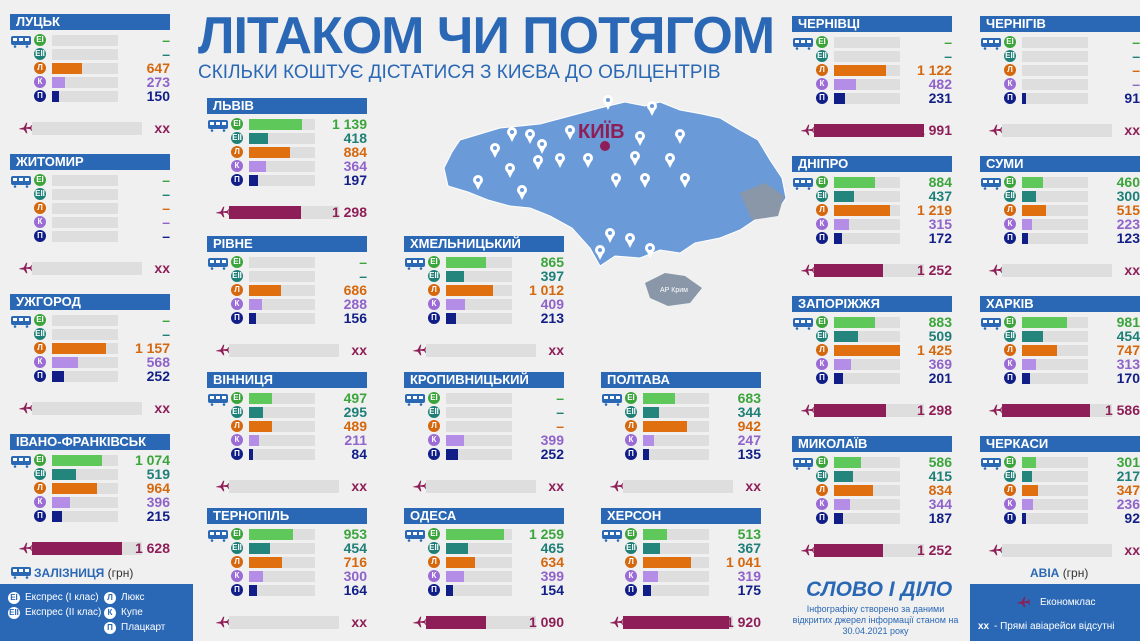 The width and height of the screenshot is (1140, 641). What do you see at coordinates (1060, 498) in the screenshot?
I see `city-card: ЧЕРКАСИ ЕІ 301 ЕІІ 217 Л 347 К 236 П 92 хх` at bounding box center [1060, 498].